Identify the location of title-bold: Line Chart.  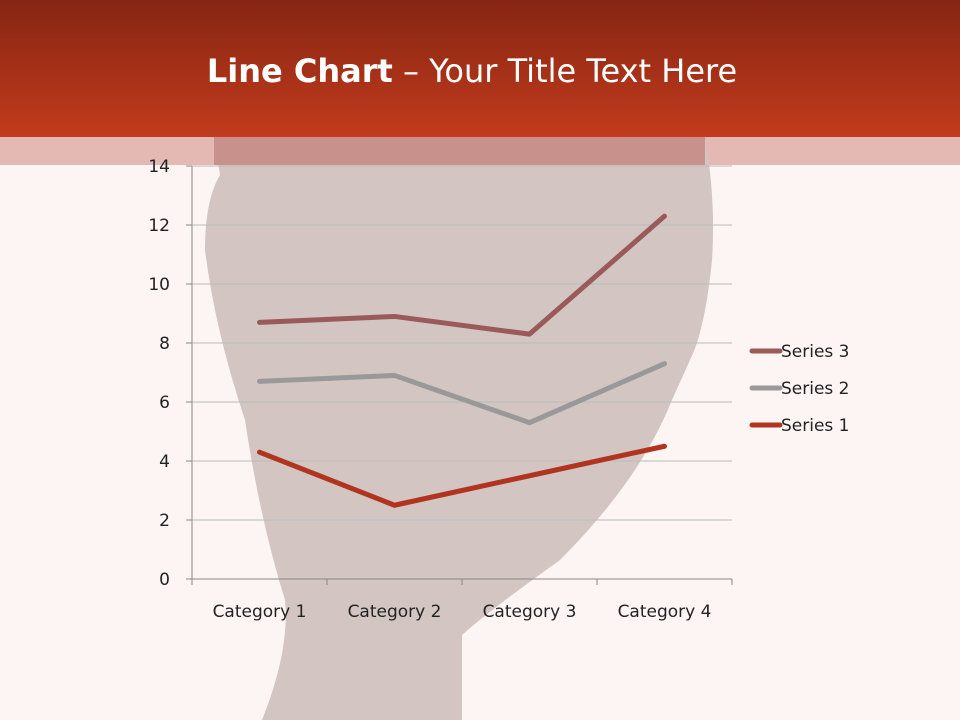
(299, 71).